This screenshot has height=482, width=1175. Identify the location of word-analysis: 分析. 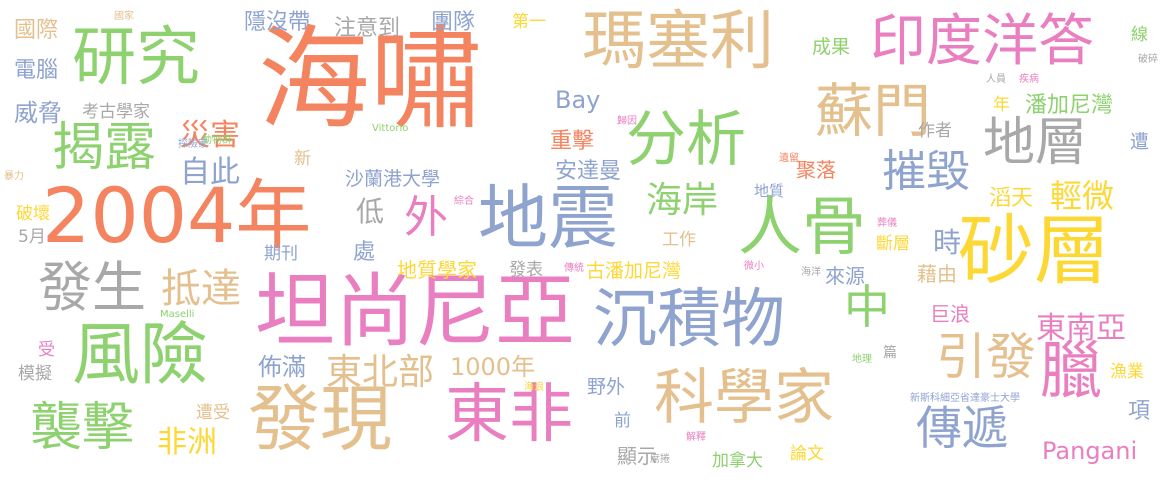
(686, 140).